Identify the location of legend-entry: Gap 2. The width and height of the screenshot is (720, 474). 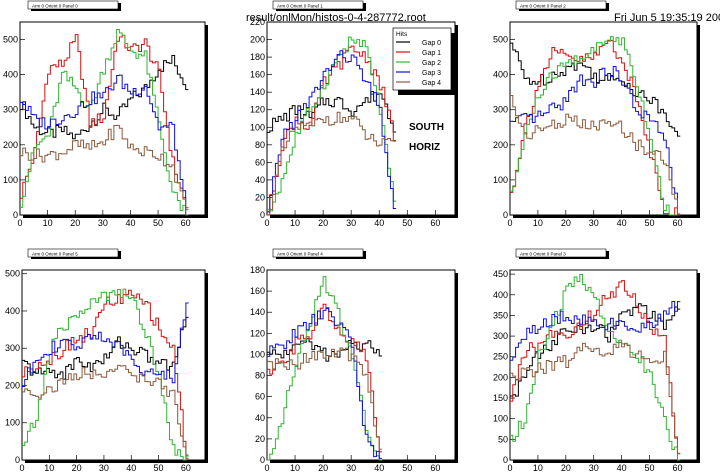
(431, 63).